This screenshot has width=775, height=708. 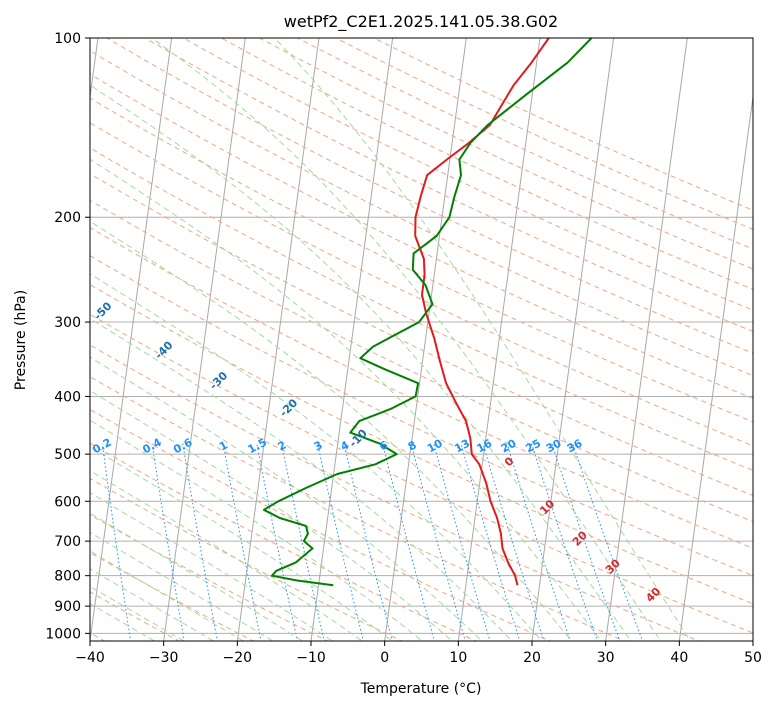 I want to click on dry-adiabat-label: -10, so click(x=358, y=438).